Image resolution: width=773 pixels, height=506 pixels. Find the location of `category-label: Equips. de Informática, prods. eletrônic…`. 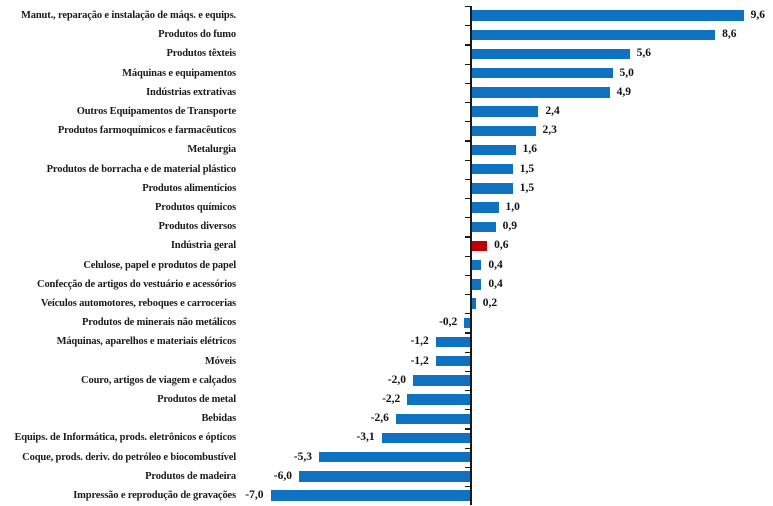

category-label: Equips. de Informática, prods. eletrônic… is located at coordinates (125, 438).